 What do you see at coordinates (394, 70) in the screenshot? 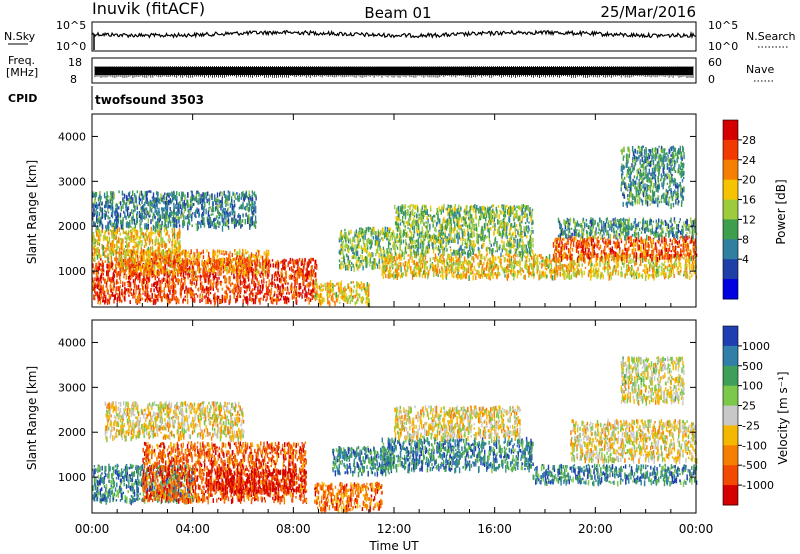
I see `freq-strip-frame` at bounding box center [394, 70].